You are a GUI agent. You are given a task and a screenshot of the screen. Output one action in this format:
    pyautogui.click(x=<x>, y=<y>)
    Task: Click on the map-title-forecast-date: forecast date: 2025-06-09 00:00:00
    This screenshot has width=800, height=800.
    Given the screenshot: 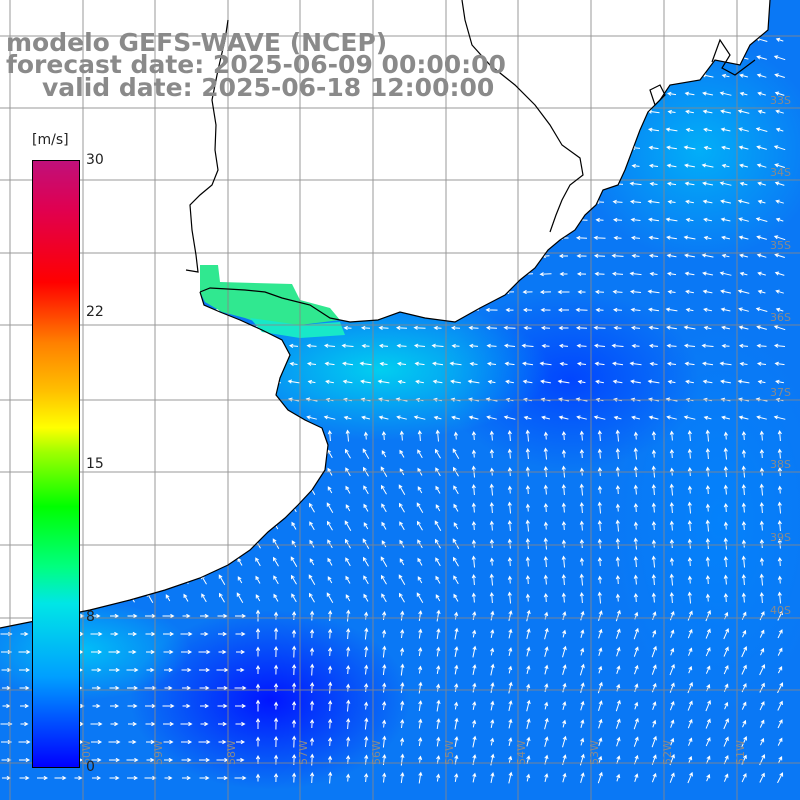 What is the action you would take?
    pyautogui.click(x=256, y=64)
    